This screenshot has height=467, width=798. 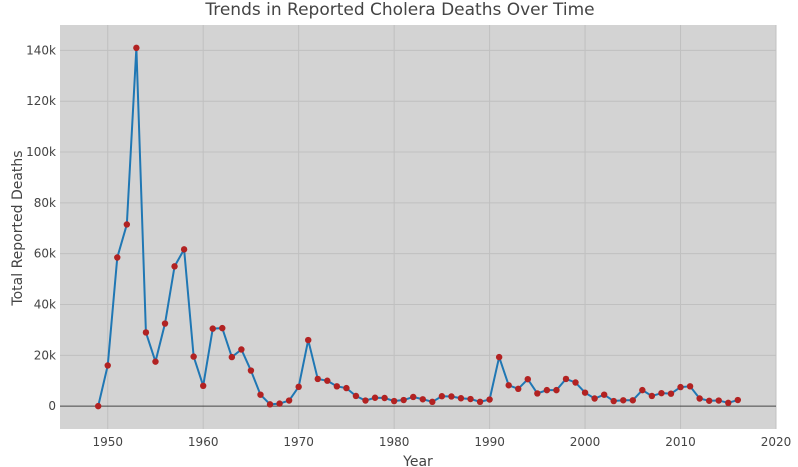 What do you see at coordinates (327, 380) in the screenshot?
I see `data-point-1973` at bounding box center [327, 380].